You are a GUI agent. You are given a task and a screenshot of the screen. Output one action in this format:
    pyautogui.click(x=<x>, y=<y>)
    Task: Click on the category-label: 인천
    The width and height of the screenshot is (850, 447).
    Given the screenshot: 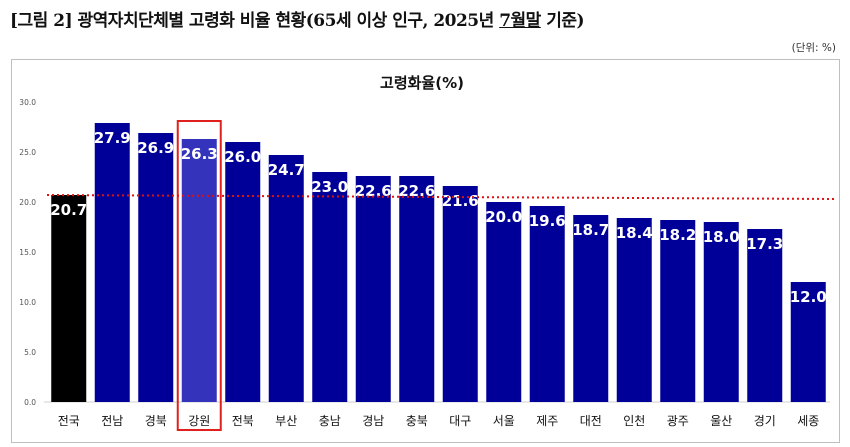 What is the action you would take?
    pyautogui.click(x=634, y=420)
    